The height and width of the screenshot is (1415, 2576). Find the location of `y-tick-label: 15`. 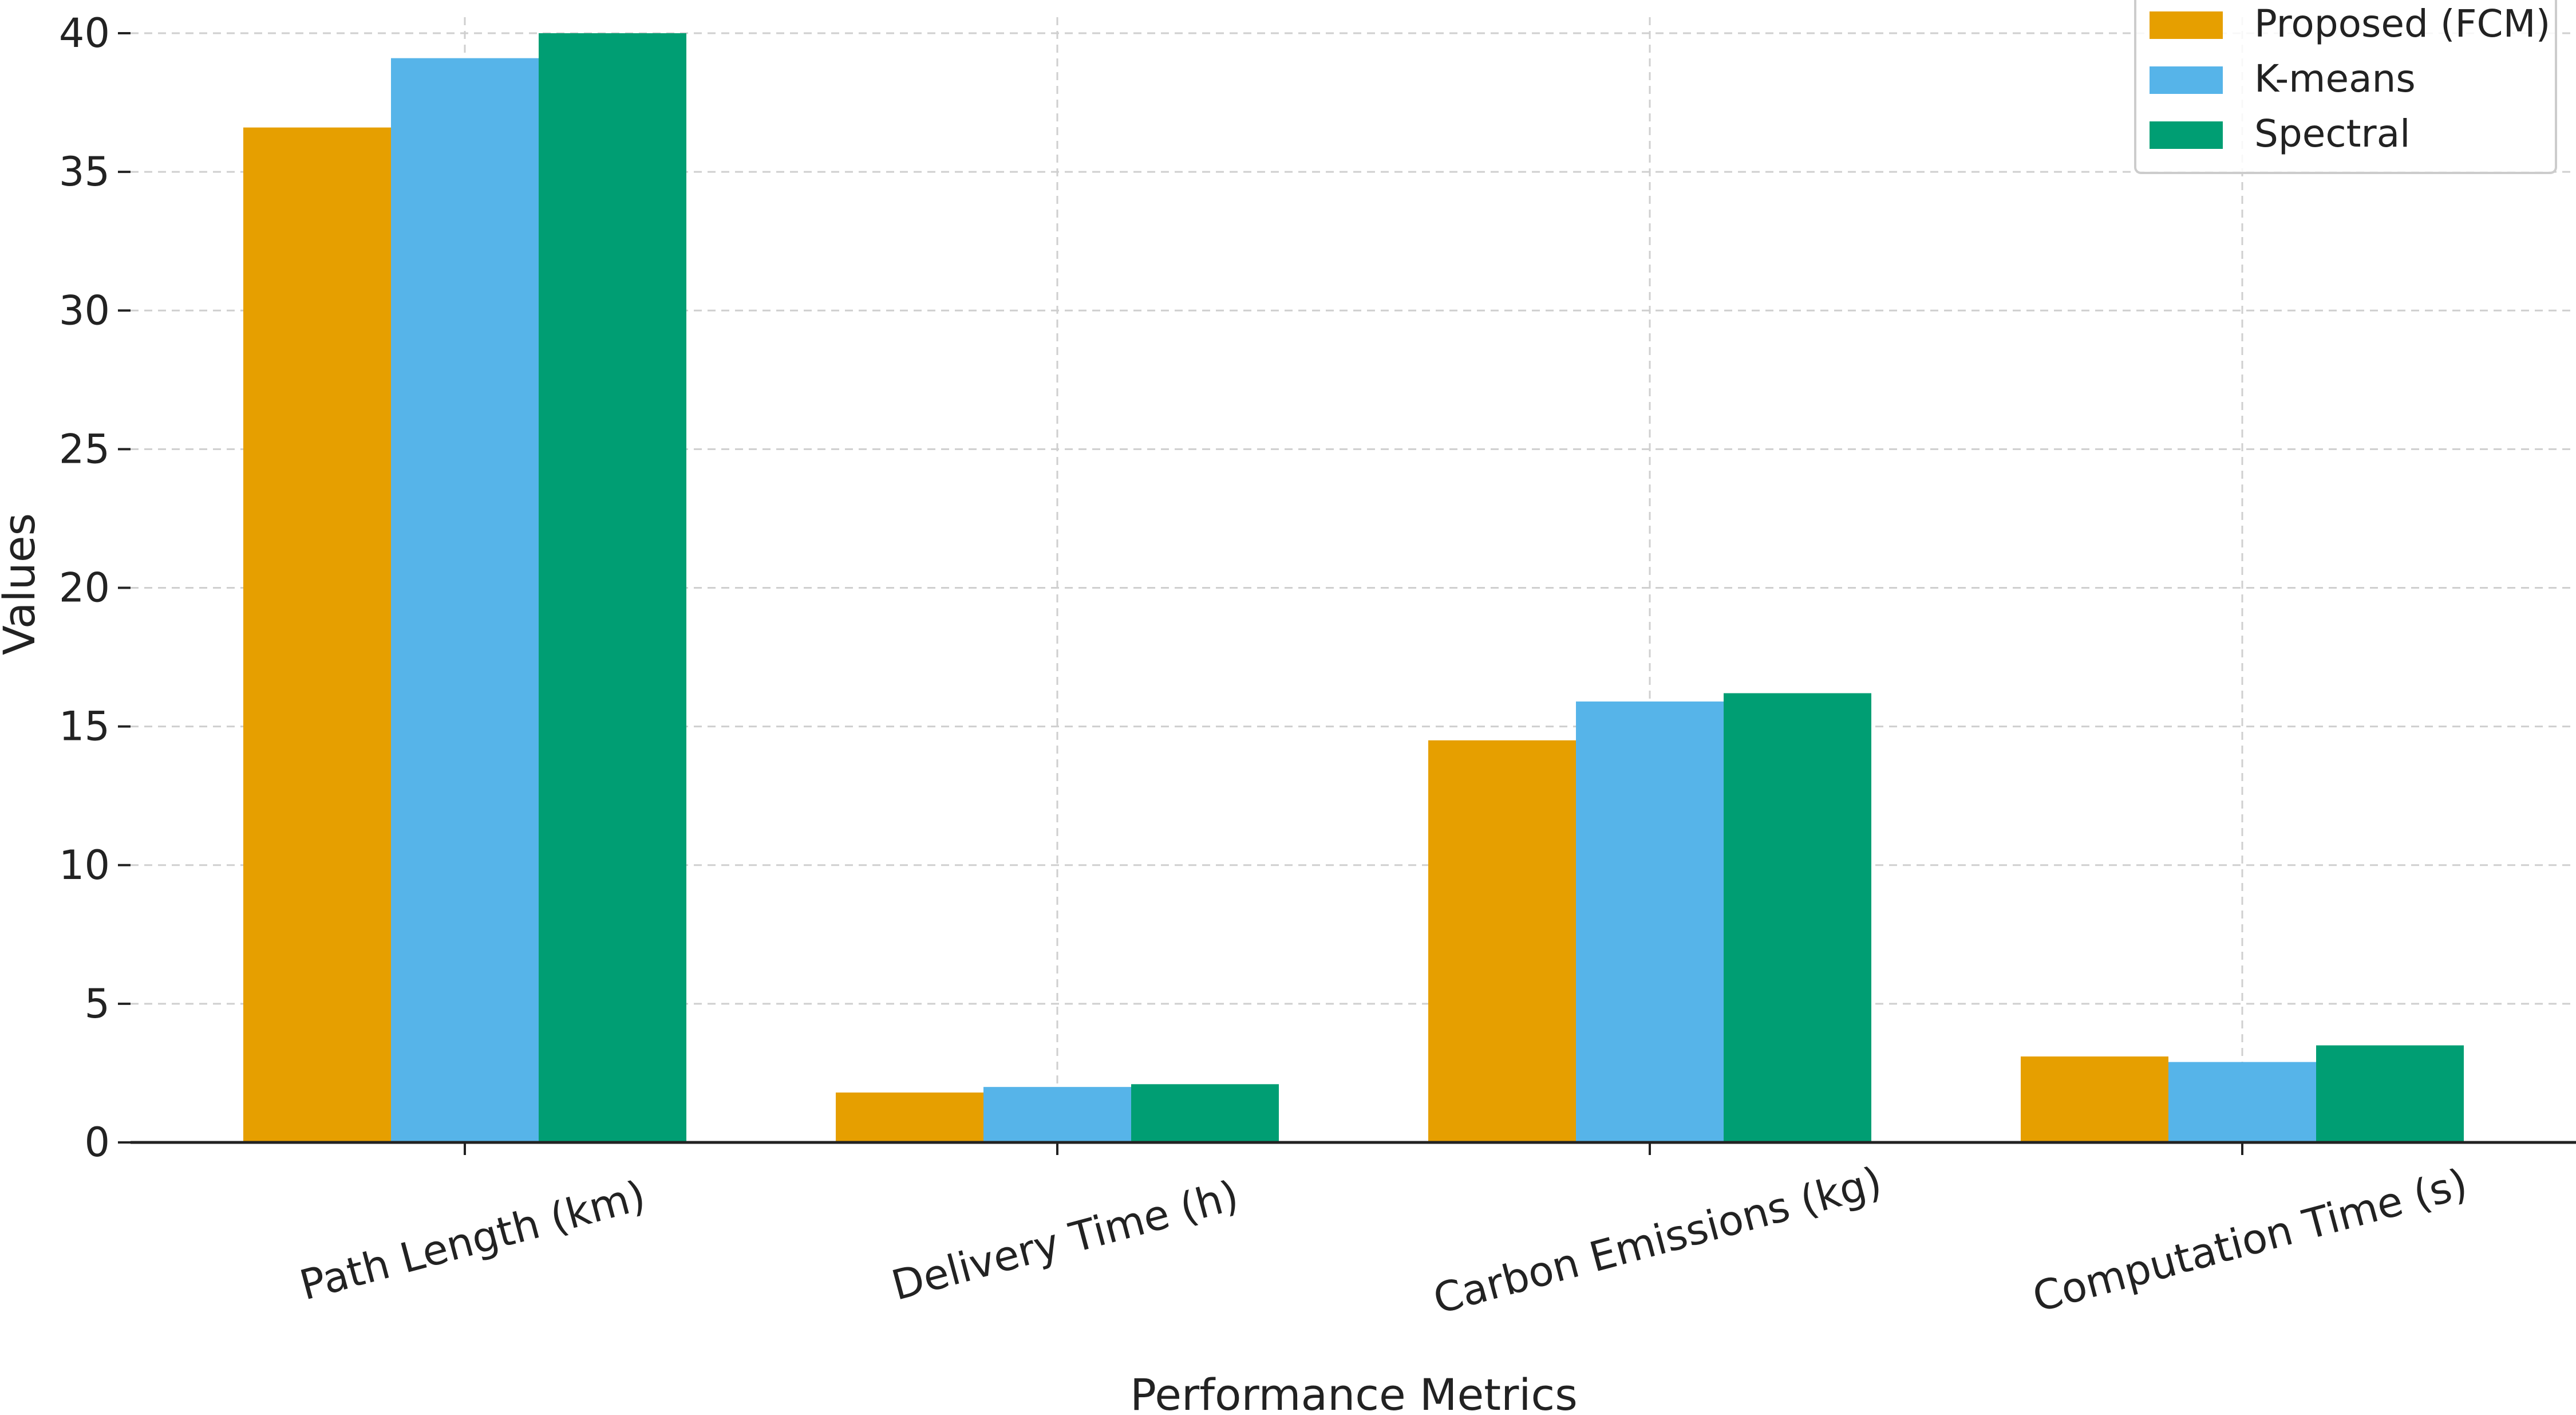

y-tick-label: 15 is located at coordinates (84, 726).